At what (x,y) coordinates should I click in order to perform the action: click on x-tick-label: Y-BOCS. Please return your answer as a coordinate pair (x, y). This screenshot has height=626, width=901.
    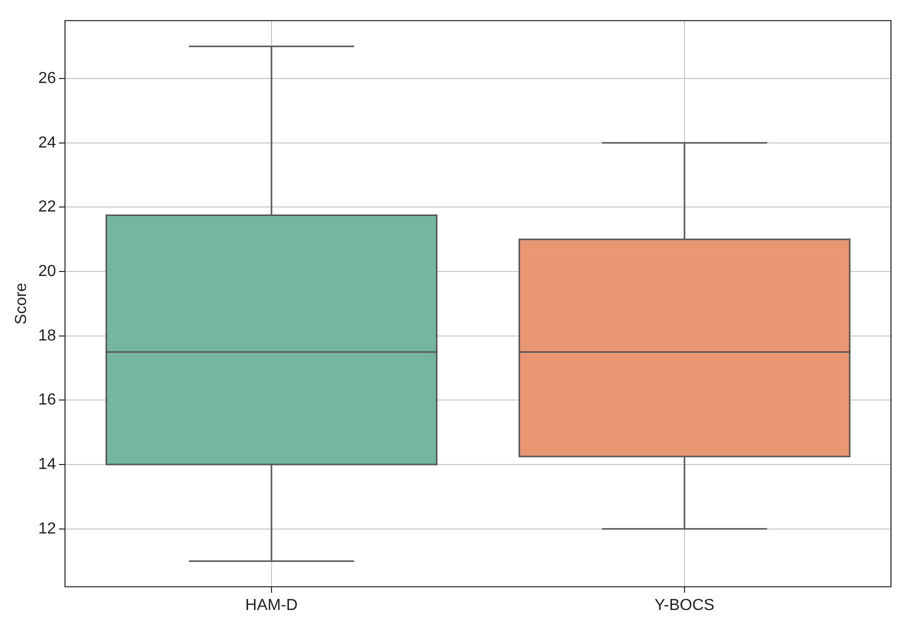
    Looking at the image, I should click on (684, 605).